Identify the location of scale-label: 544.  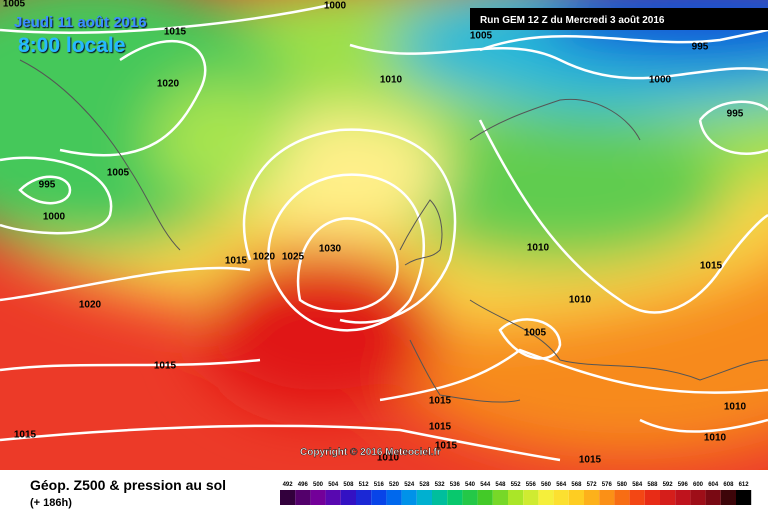
(485, 485).